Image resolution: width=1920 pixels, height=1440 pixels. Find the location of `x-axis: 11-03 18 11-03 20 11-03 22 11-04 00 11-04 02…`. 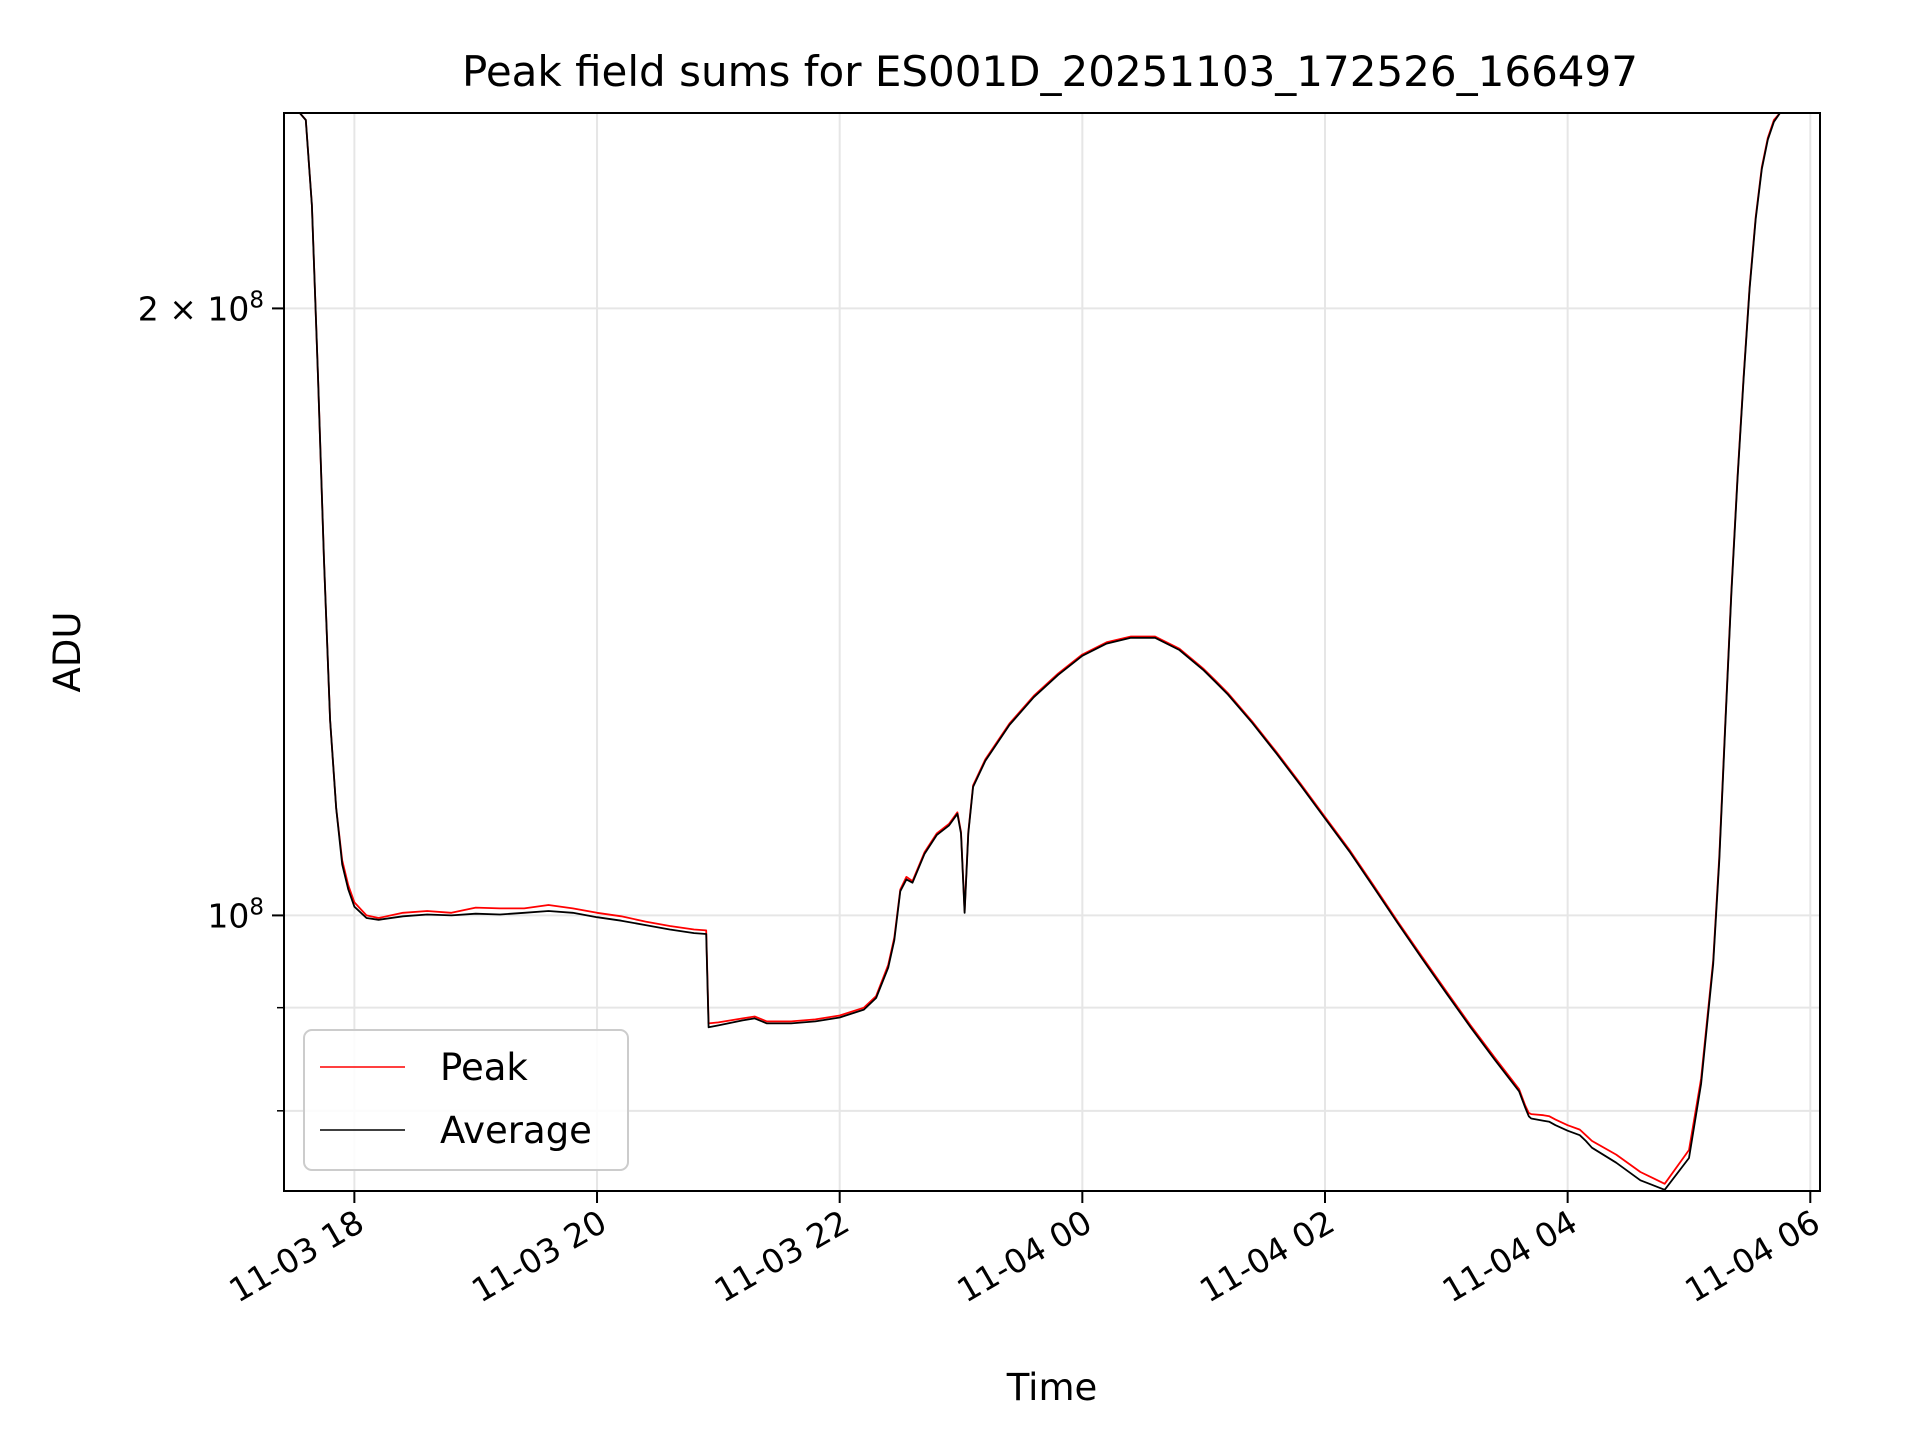

x-axis: 11-03 18 11-03 20 11-03 22 11-04 00 11-04 02… is located at coordinates (1024, 1250).